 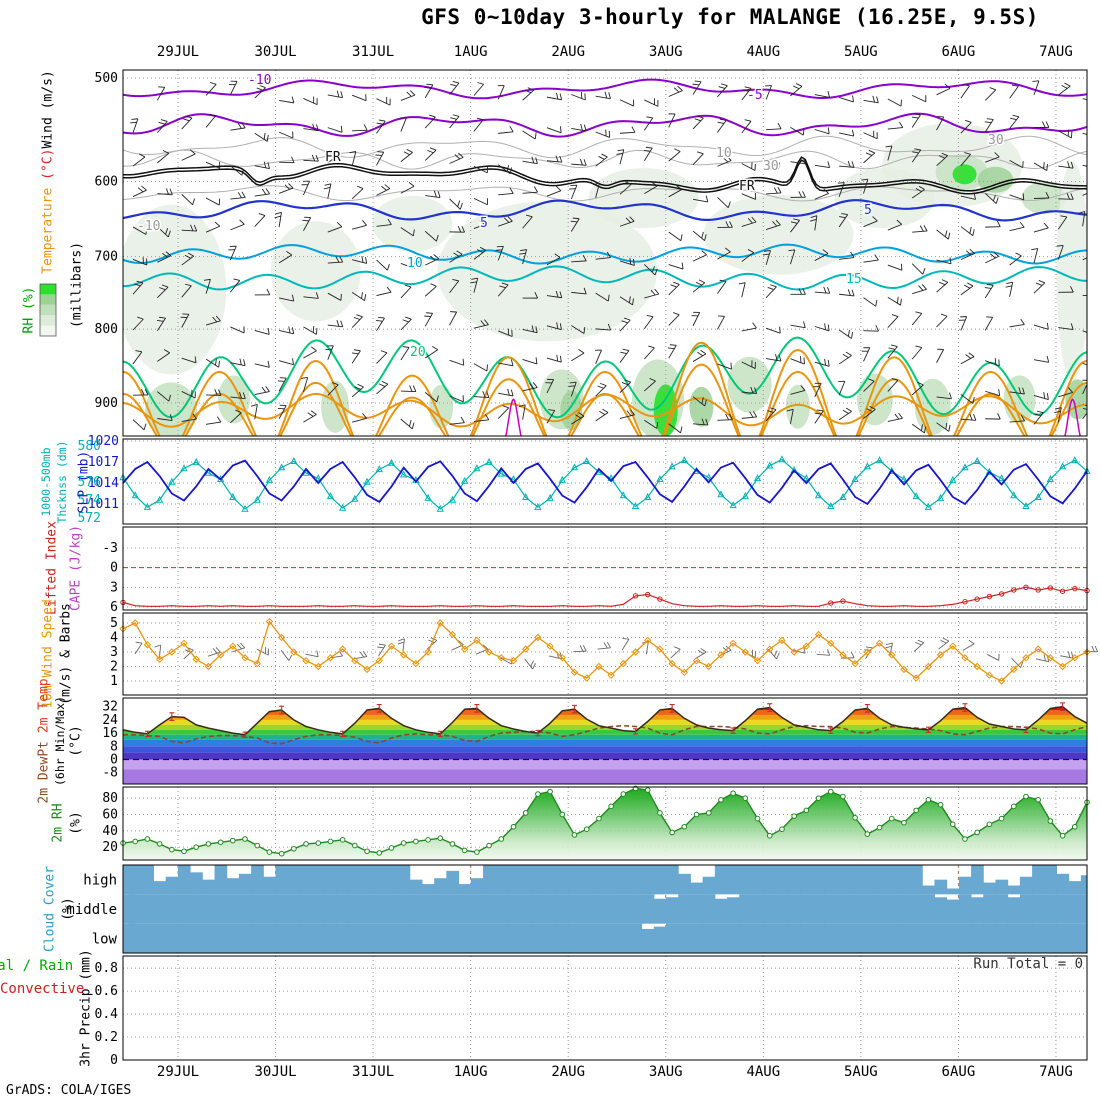 What do you see at coordinates (106, 78) in the screenshot?
I see `pressure-tick-label: 500` at bounding box center [106, 78].